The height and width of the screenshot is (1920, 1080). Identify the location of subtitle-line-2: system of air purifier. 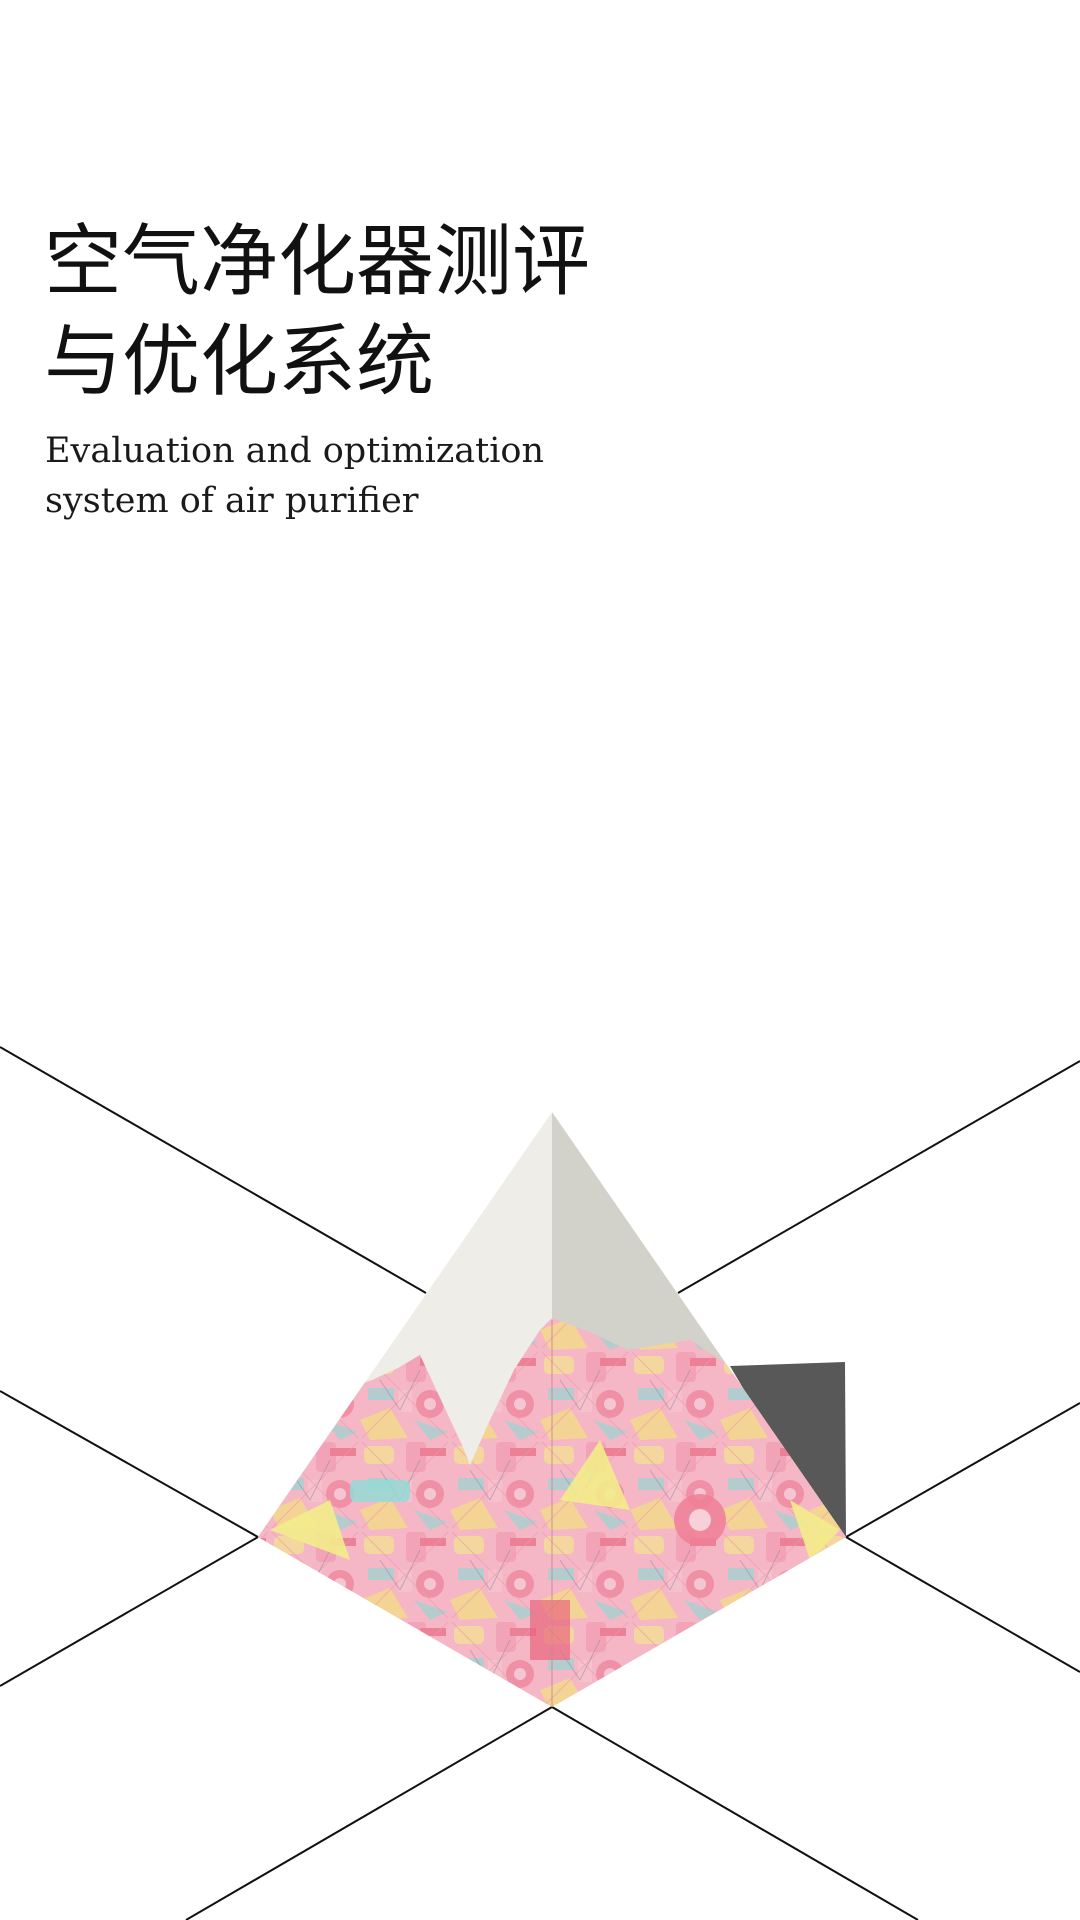
(232, 501).